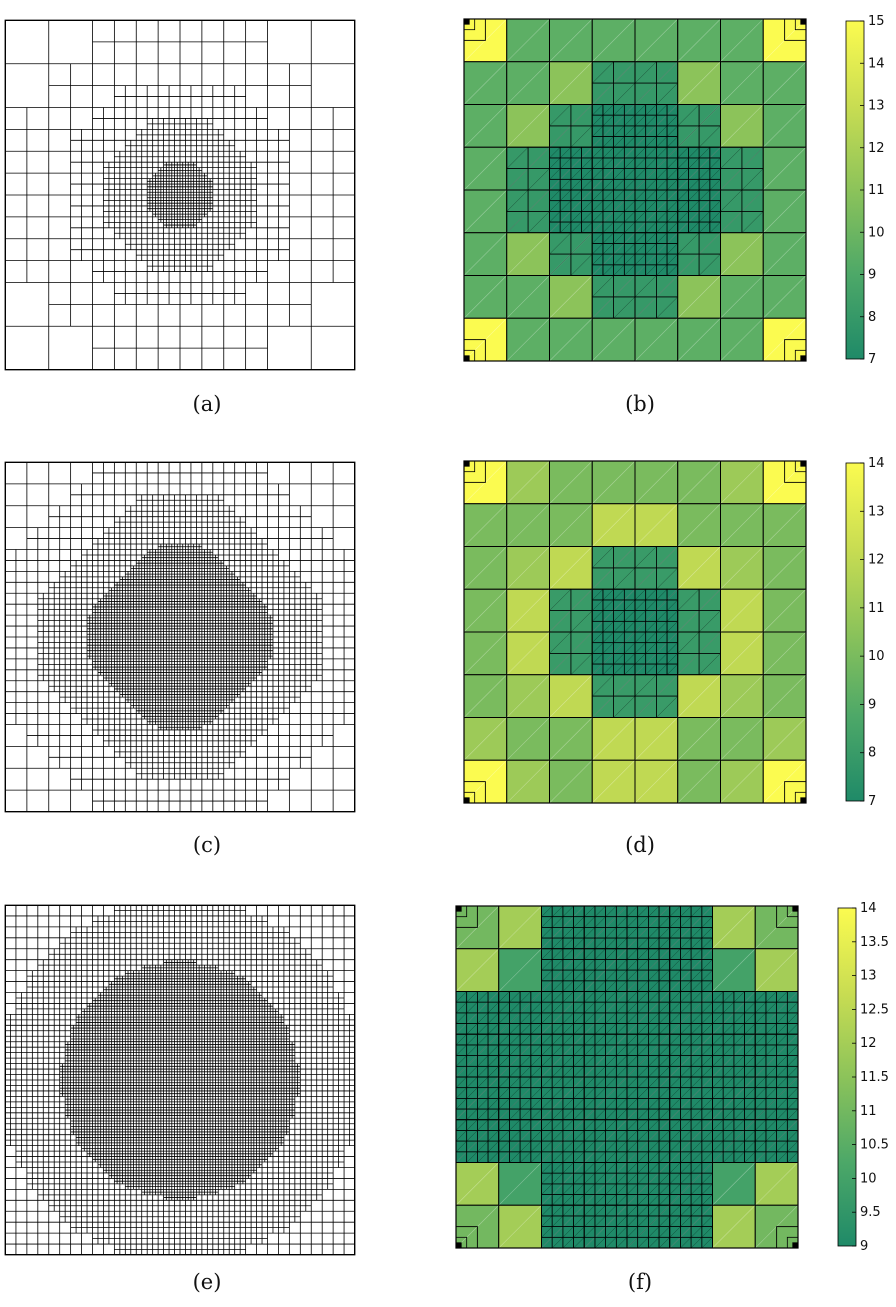 Image resolution: width=896 pixels, height=1307 pixels. What do you see at coordinates (876, 656) in the screenshot?
I see `colorbar-tick-label: 10` at bounding box center [876, 656].